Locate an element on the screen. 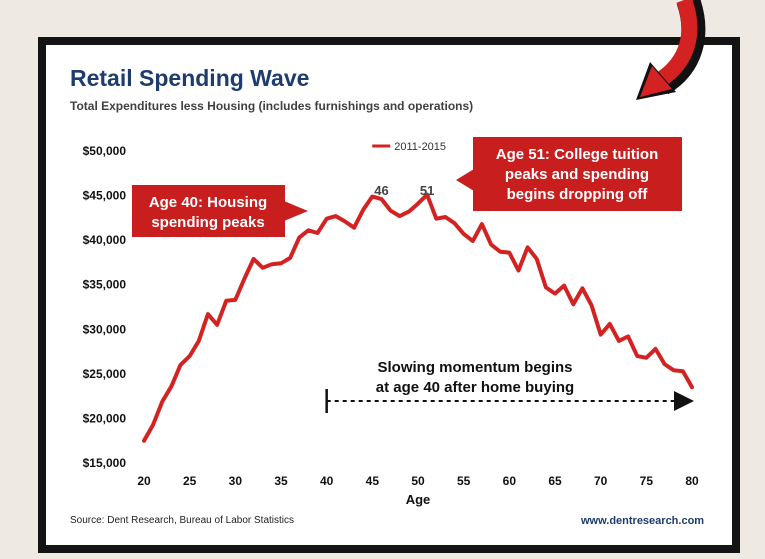 The image size is (765, 559). x-tick-label: 25 is located at coordinates (190, 481).